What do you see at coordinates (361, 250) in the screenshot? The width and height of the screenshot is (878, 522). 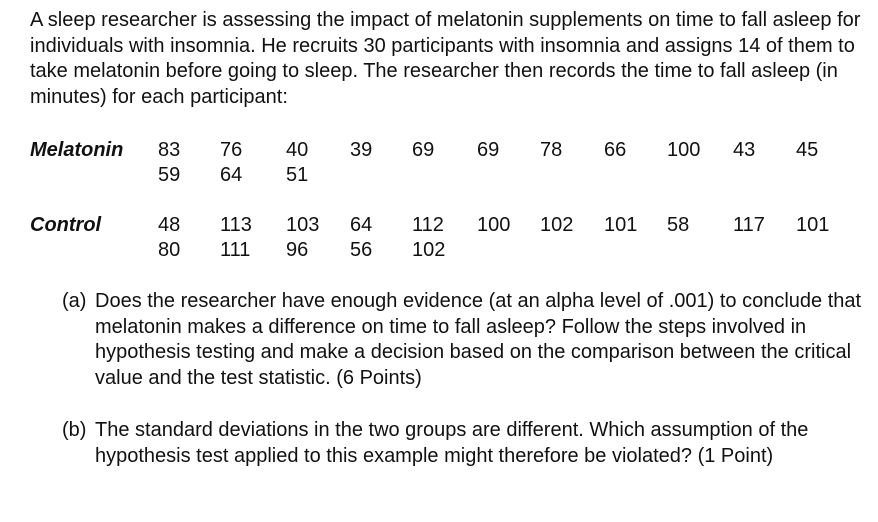 I see `data-value: 56` at bounding box center [361, 250].